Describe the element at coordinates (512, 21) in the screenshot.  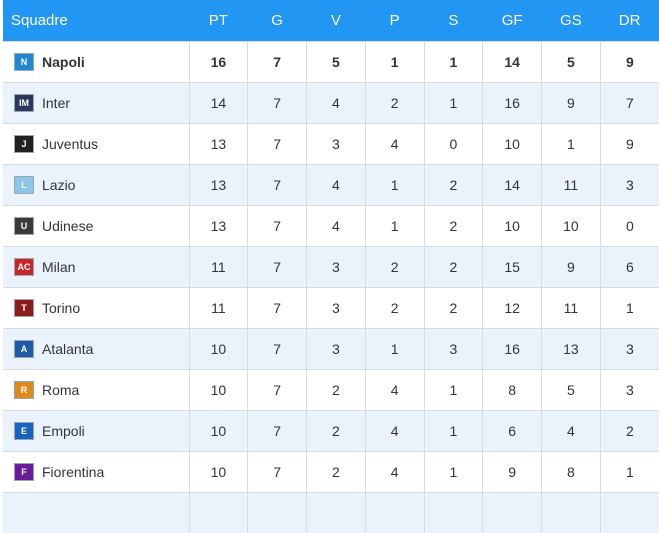
I see `header-gf: GF` at that location.